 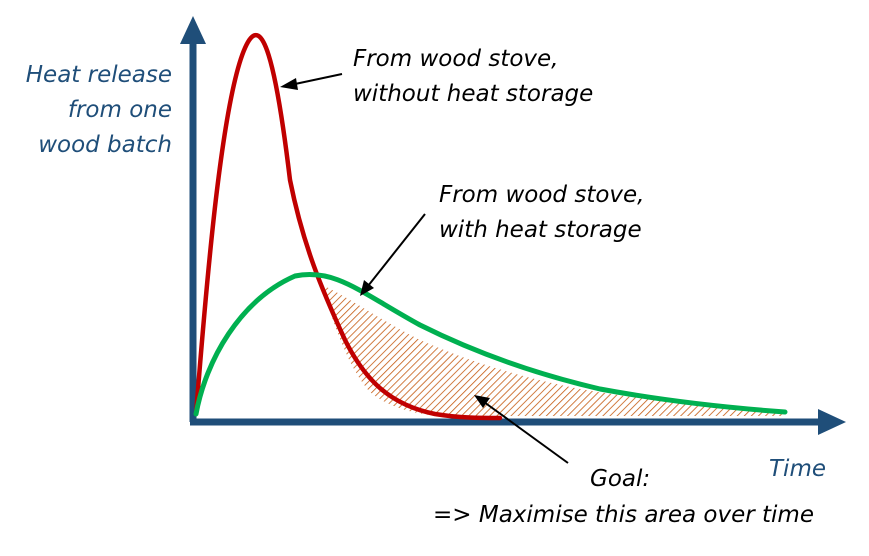 I want to click on goal-area, so click(x=553, y=350).